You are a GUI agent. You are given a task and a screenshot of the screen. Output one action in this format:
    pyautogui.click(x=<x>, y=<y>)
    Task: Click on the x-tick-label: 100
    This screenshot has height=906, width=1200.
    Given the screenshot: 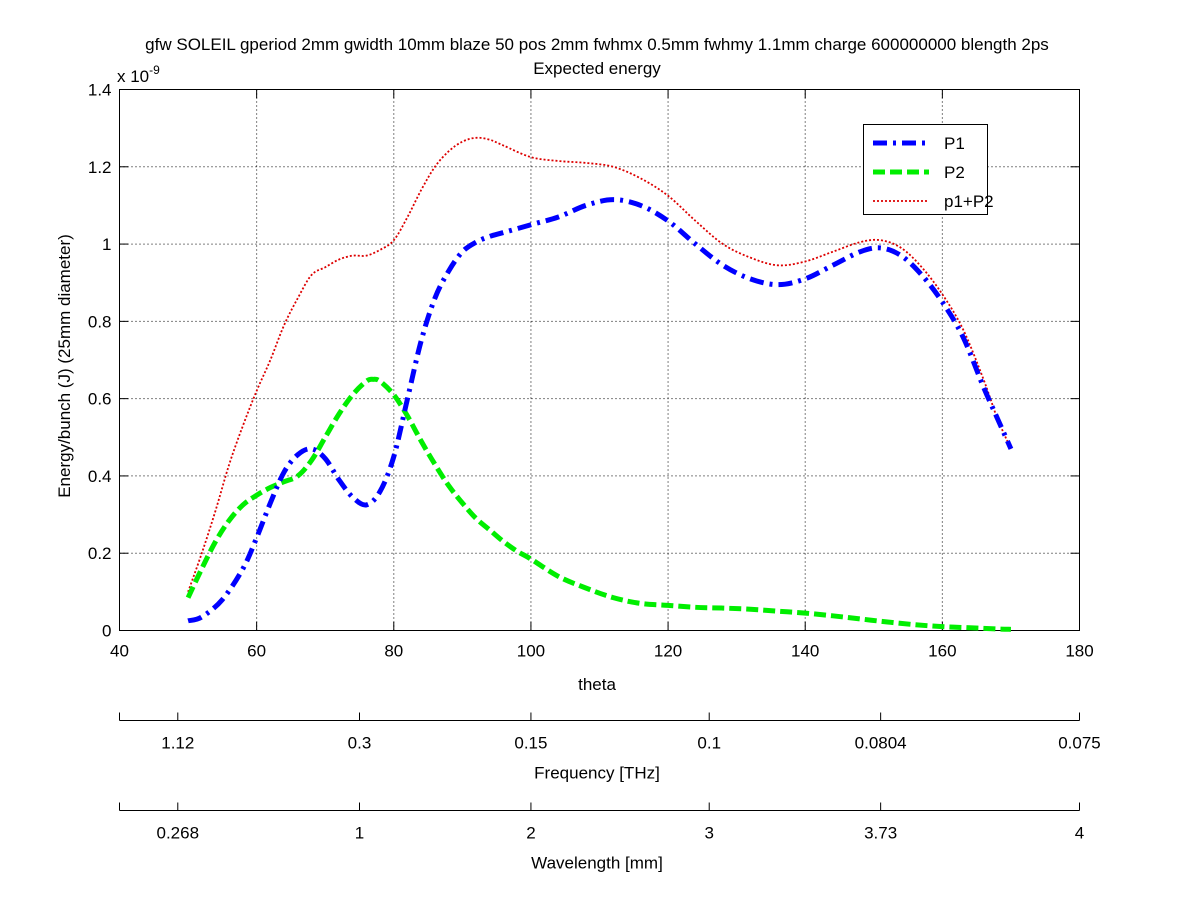 What is the action you would take?
    pyautogui.click(x=531, y=651)
    